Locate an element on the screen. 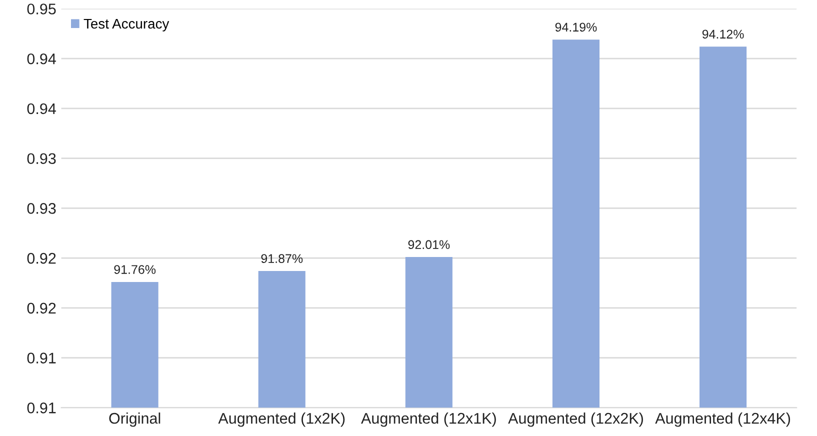 Image resolution: width=817 pixels, height=436 pixels. x-tick-label: Augmented (1x2K) is located at coordinates (281, 419).